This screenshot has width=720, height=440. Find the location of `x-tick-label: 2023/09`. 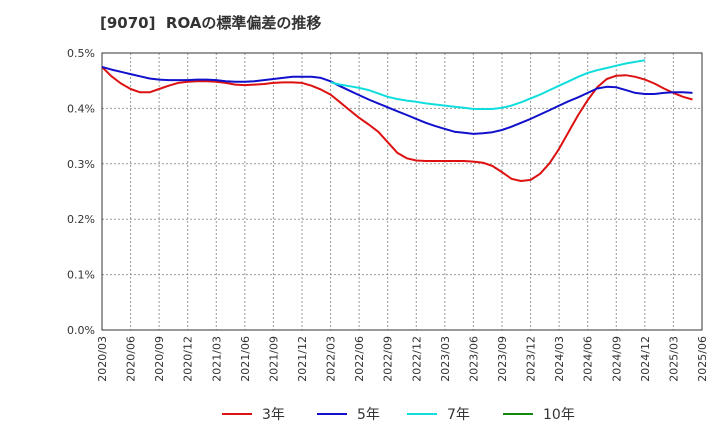

x-tick-label: 2023/09 is located at coordinates (502, 359).